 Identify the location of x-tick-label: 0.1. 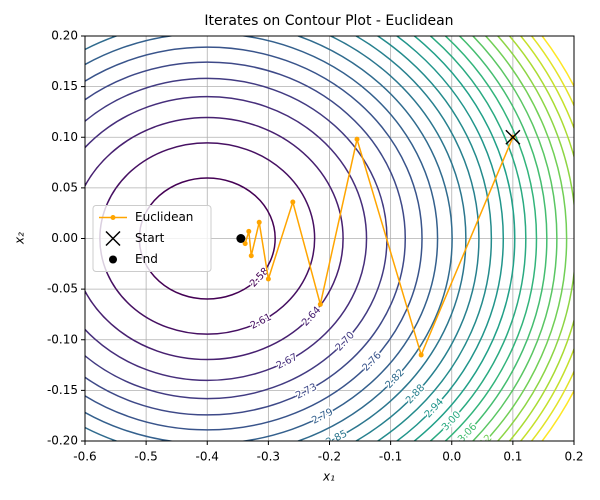
(512, 457).